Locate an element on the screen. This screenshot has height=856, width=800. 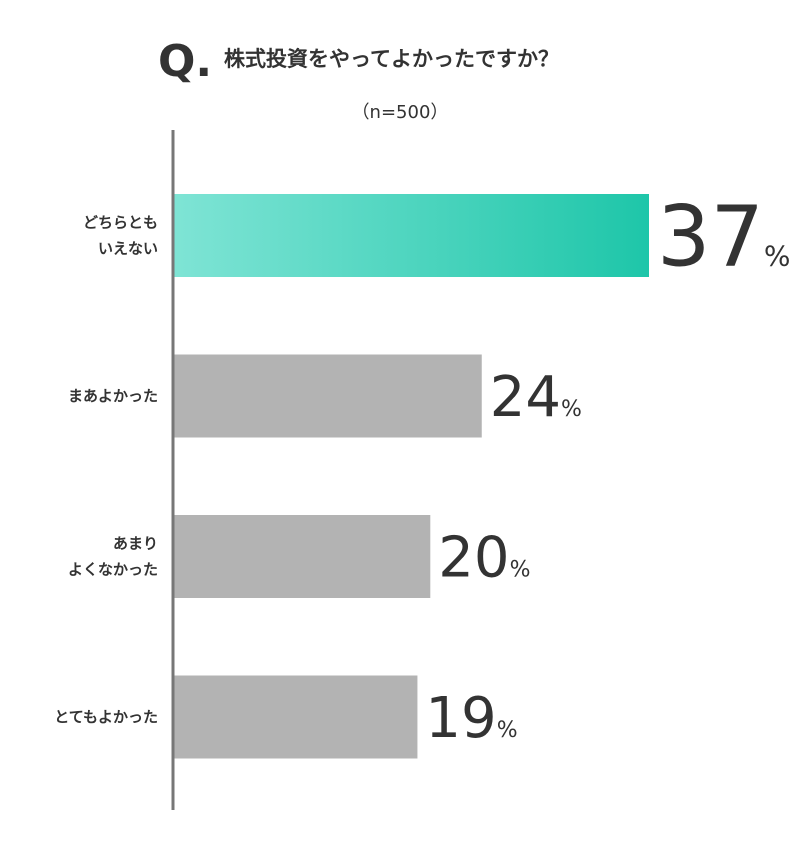
category-label: あまりよくなかった is located at coordinates (113, 557).